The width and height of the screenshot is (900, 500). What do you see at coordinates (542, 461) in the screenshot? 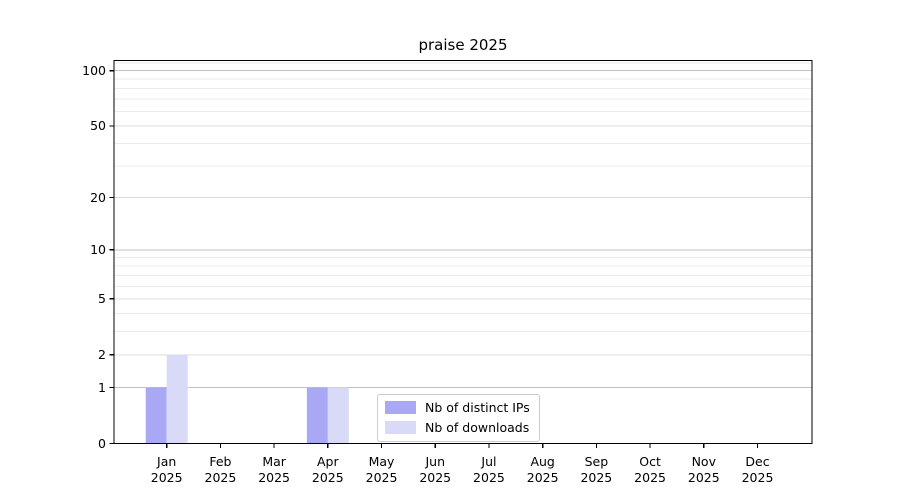
I see `x-tick-label-month: Aug` at bounding box center [542, 461].